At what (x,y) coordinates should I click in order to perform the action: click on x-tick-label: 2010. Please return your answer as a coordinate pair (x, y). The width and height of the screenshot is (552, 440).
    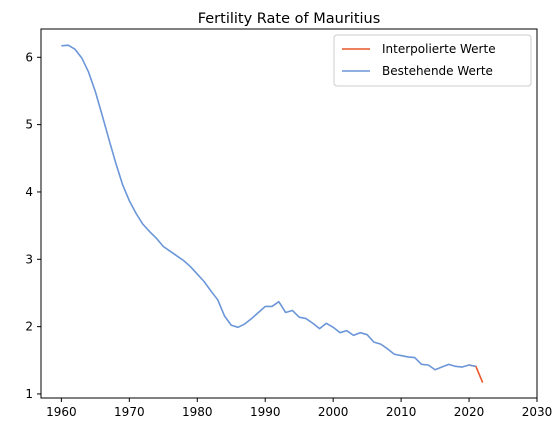
    Looking at the image, I should click on (401, 412).